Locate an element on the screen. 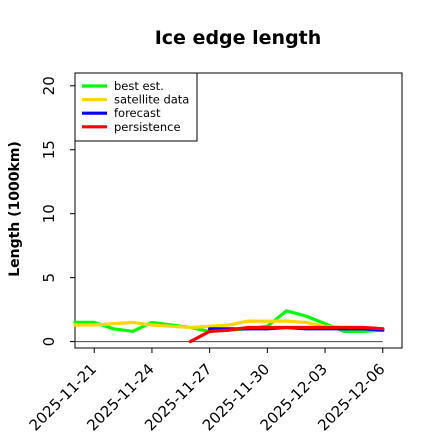 This screenshot has height=440, width=440. legend-box is located at coordinates (136, 107).